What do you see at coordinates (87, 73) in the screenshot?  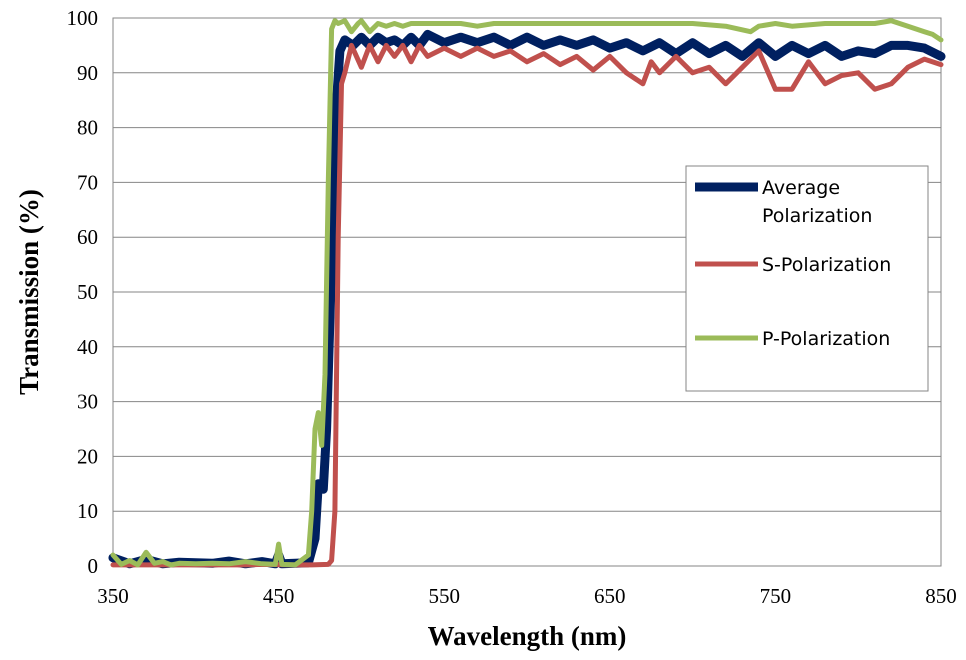 I see `y-tick-label: 90` at bounding box center [87, 73].